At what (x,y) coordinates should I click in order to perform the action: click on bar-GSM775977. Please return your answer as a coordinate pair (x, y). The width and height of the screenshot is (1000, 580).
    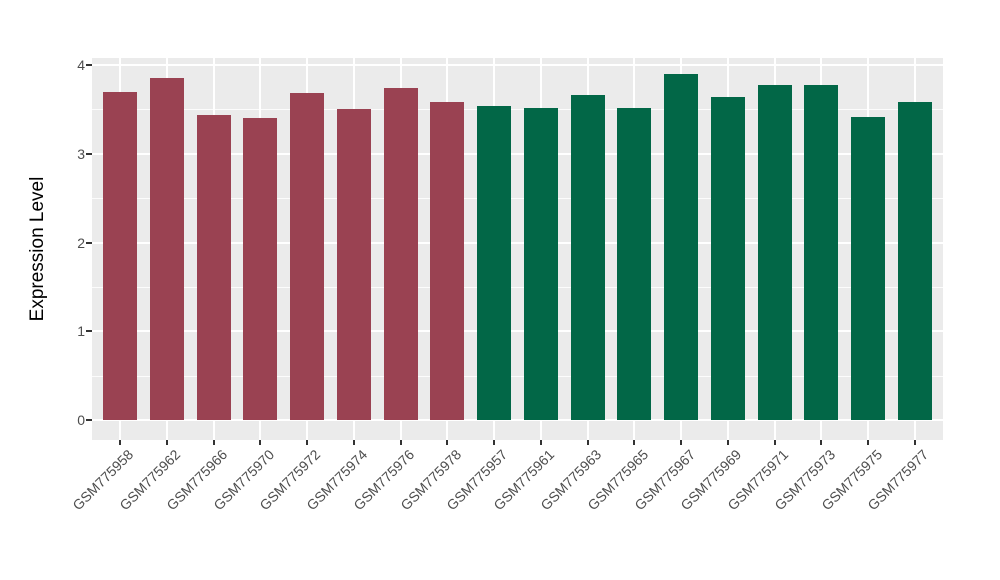
    Looking at the image, I should click on (914, 261).